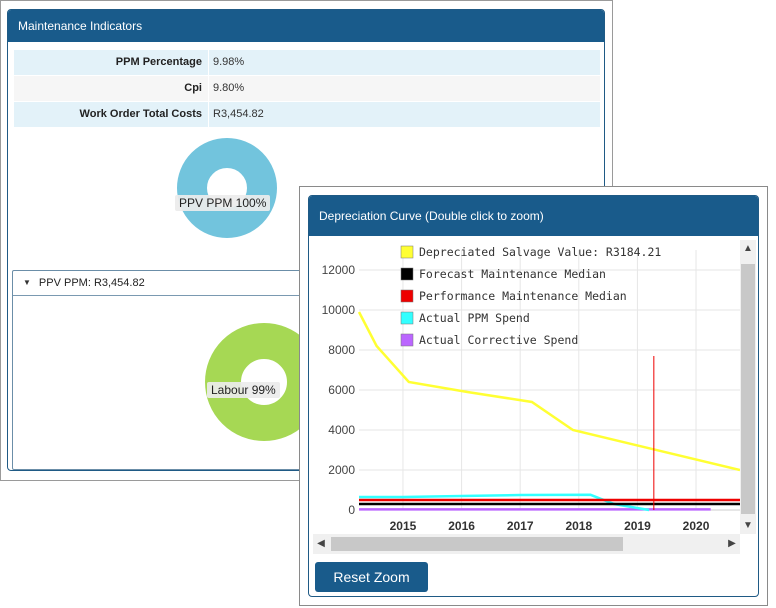 The width and height of the screenshot is (776, 608). I want to click on horizontal-scrollbar-thumb, so click(477, 544).